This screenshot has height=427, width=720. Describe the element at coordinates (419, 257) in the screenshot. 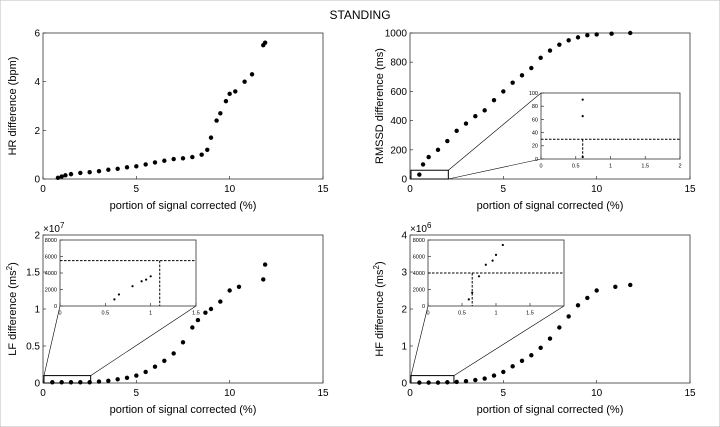

I see `hf-inset-y-tick-label: 6000` at that location.